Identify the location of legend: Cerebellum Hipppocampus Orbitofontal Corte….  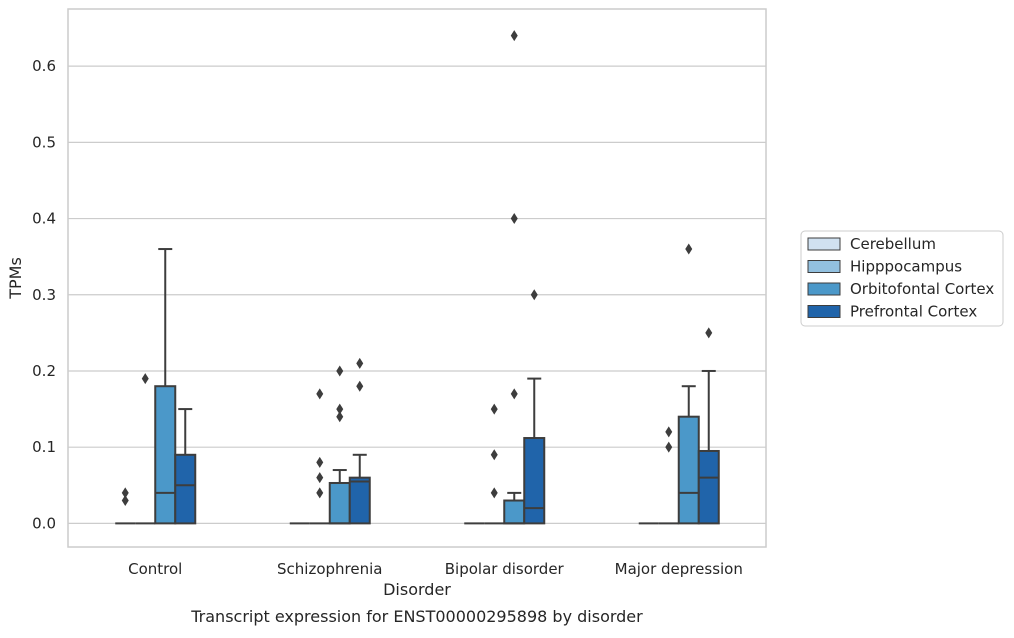
(902, 278).